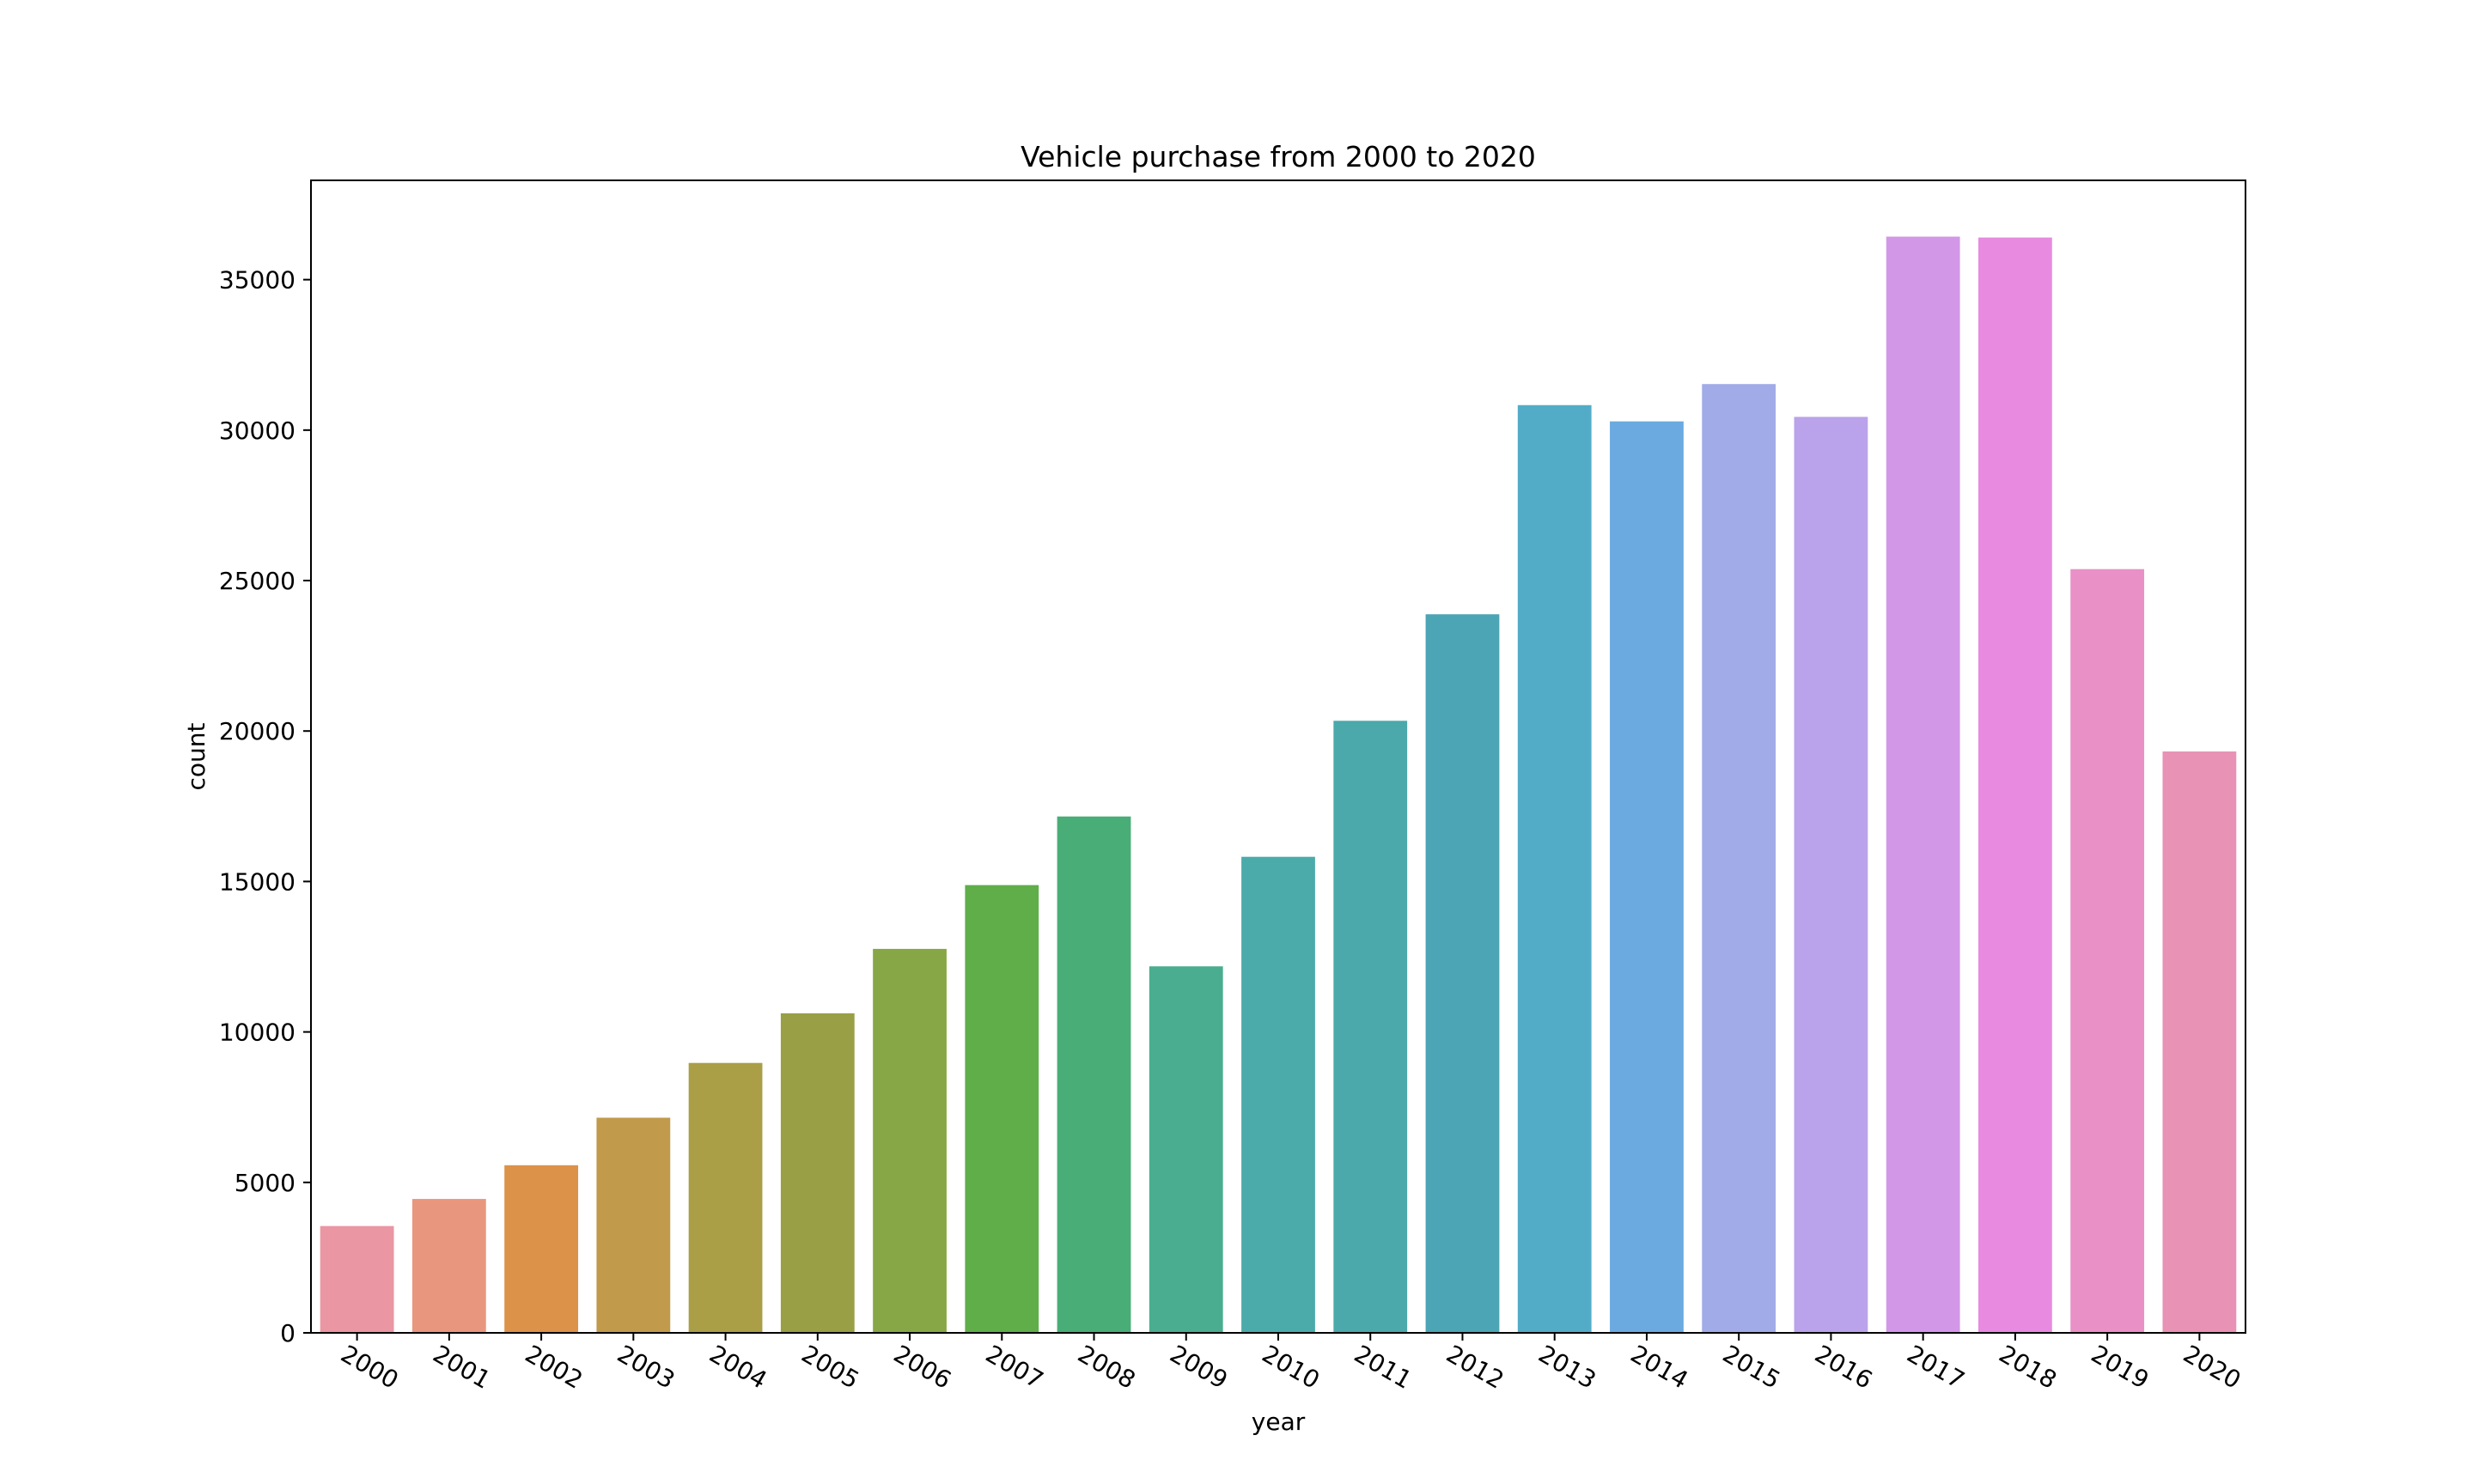  Describe the element at coordinates (2015, 785) in the screenshot. I see `bar-2018` at that location.